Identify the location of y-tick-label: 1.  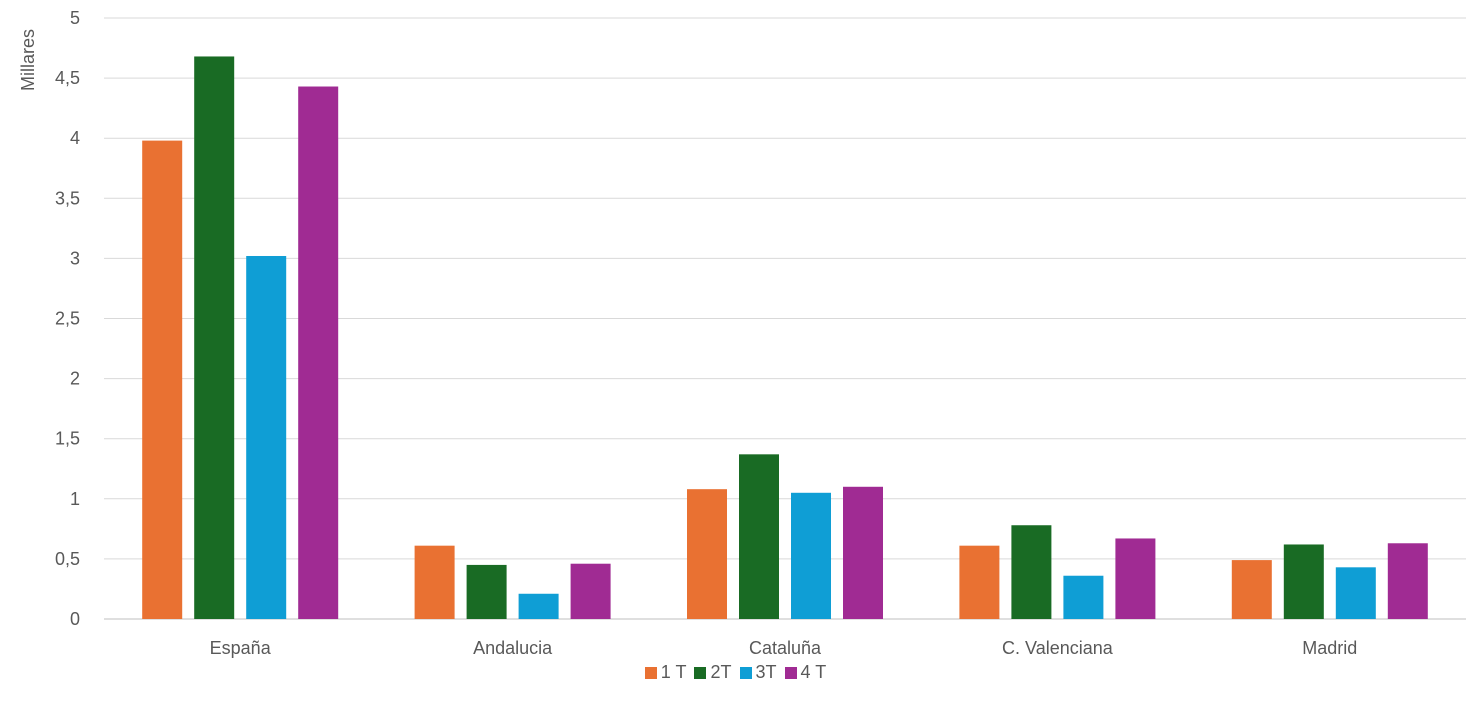
(75, 499).